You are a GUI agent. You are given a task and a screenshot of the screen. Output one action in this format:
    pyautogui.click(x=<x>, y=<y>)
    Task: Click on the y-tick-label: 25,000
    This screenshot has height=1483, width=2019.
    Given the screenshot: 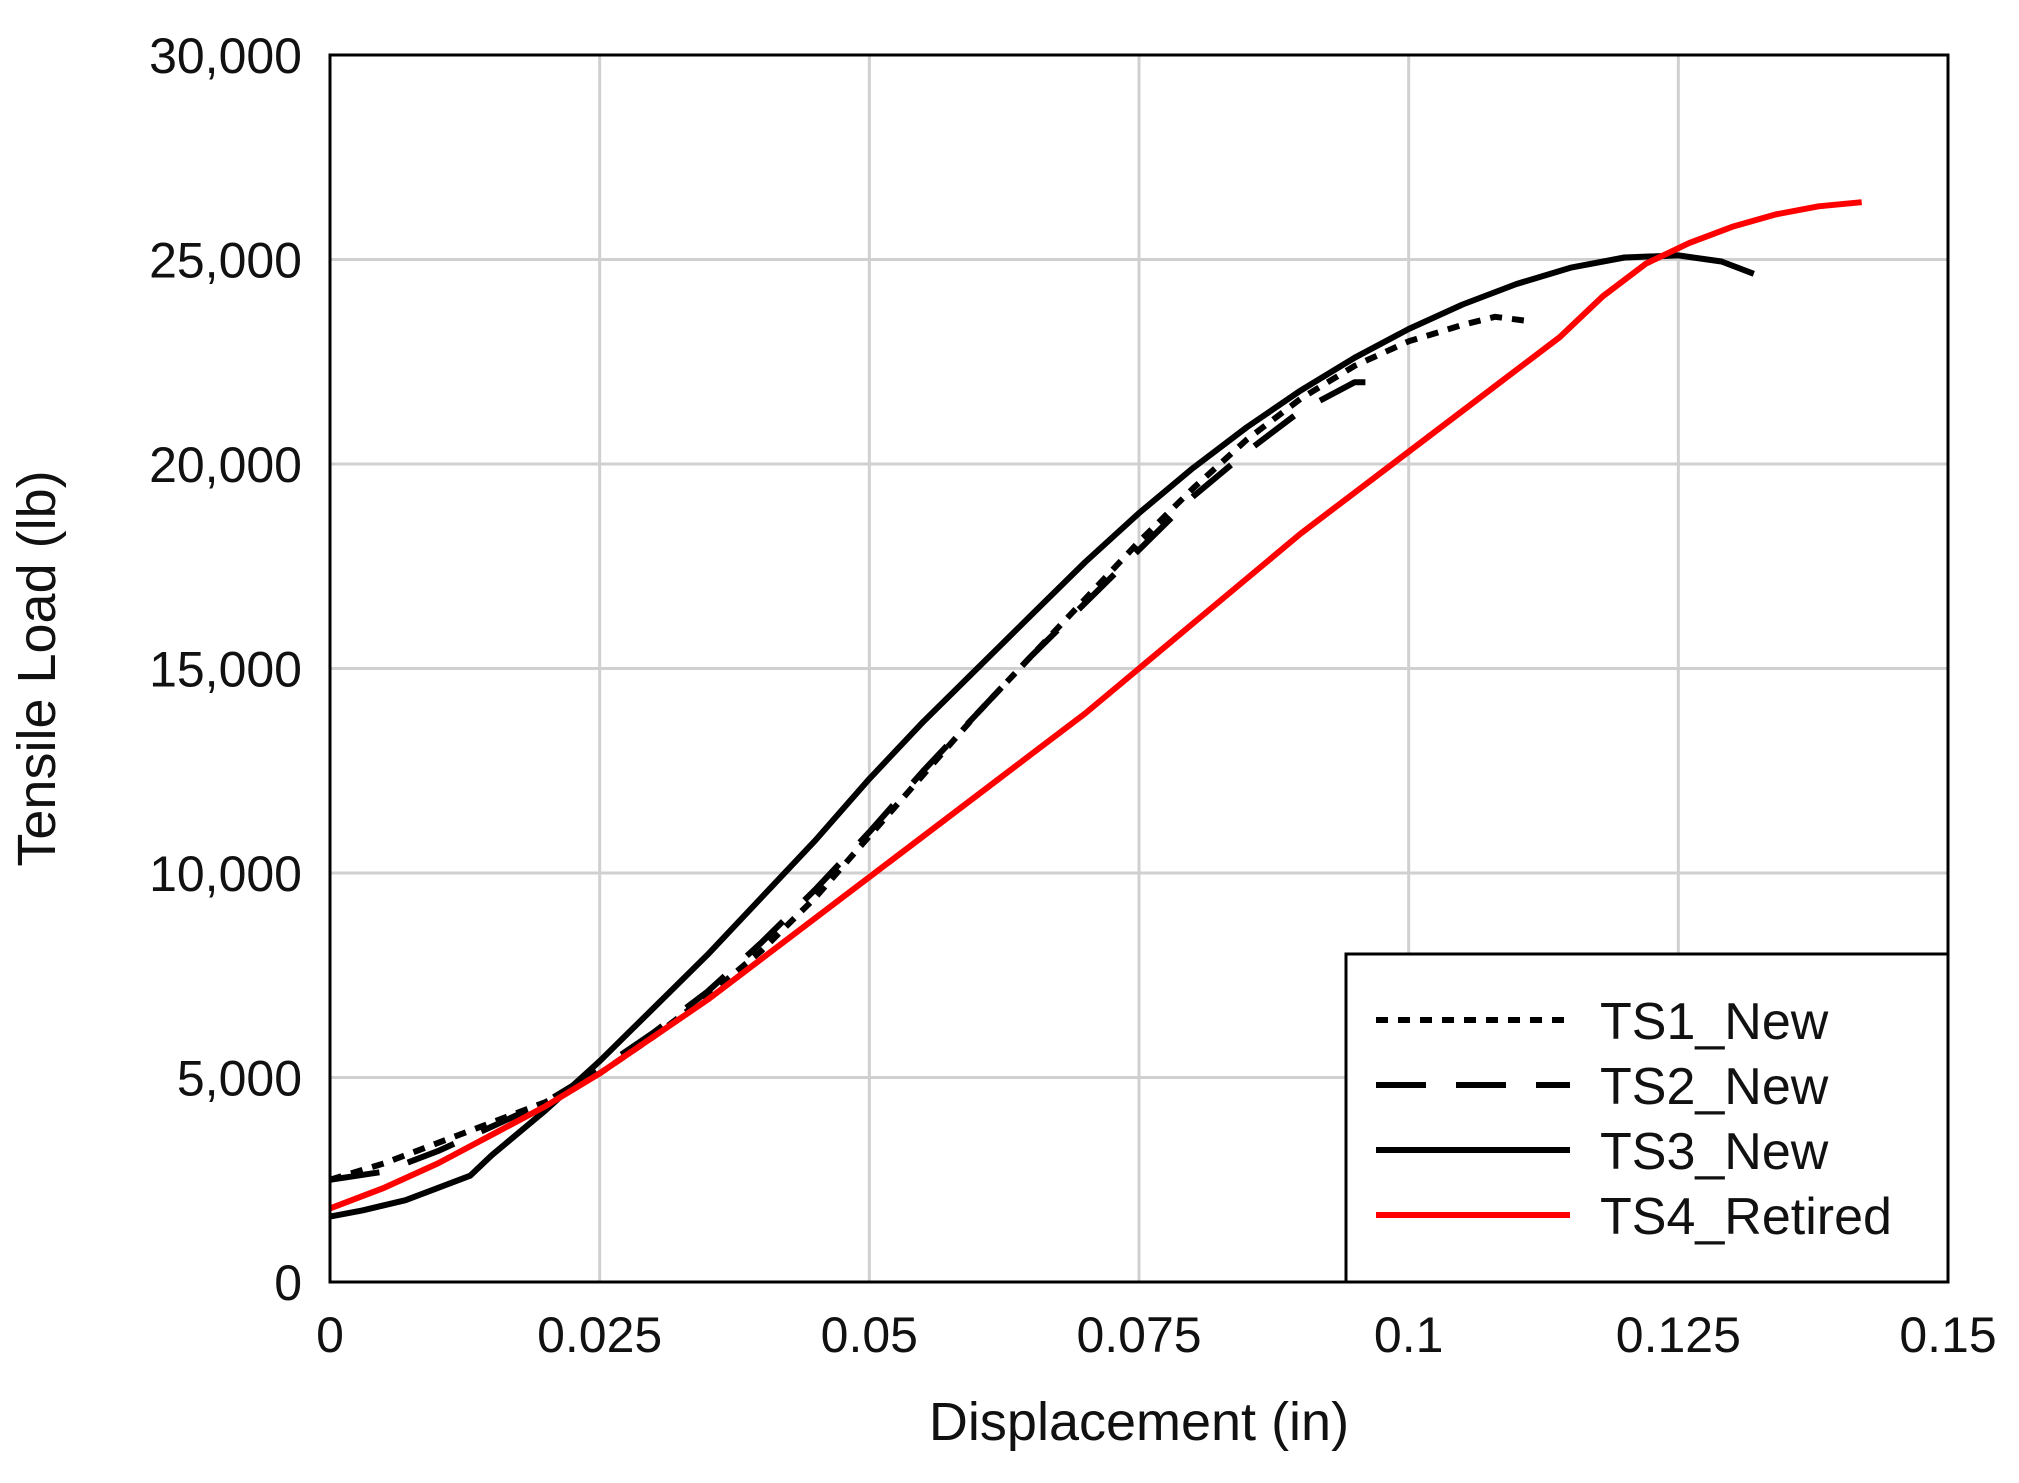 What is the action you would take?
    pyautogui.click(x=225, y=261)
    